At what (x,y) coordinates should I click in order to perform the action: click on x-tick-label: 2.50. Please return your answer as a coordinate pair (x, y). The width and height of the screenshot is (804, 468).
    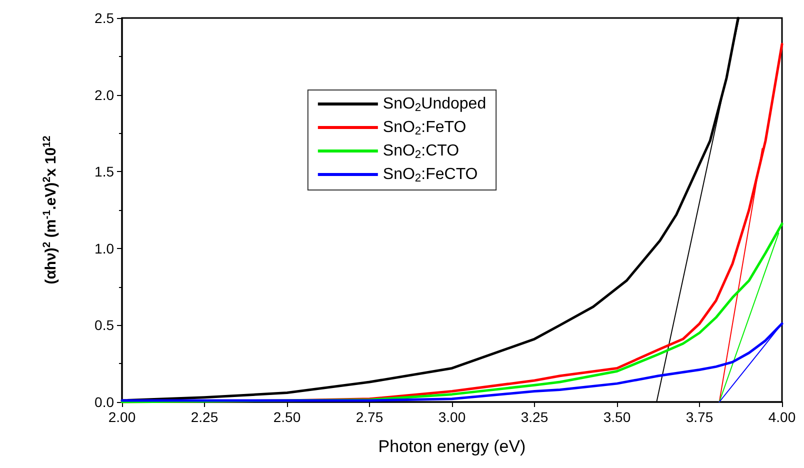
    Looking at the image, I should click on (287, 417).